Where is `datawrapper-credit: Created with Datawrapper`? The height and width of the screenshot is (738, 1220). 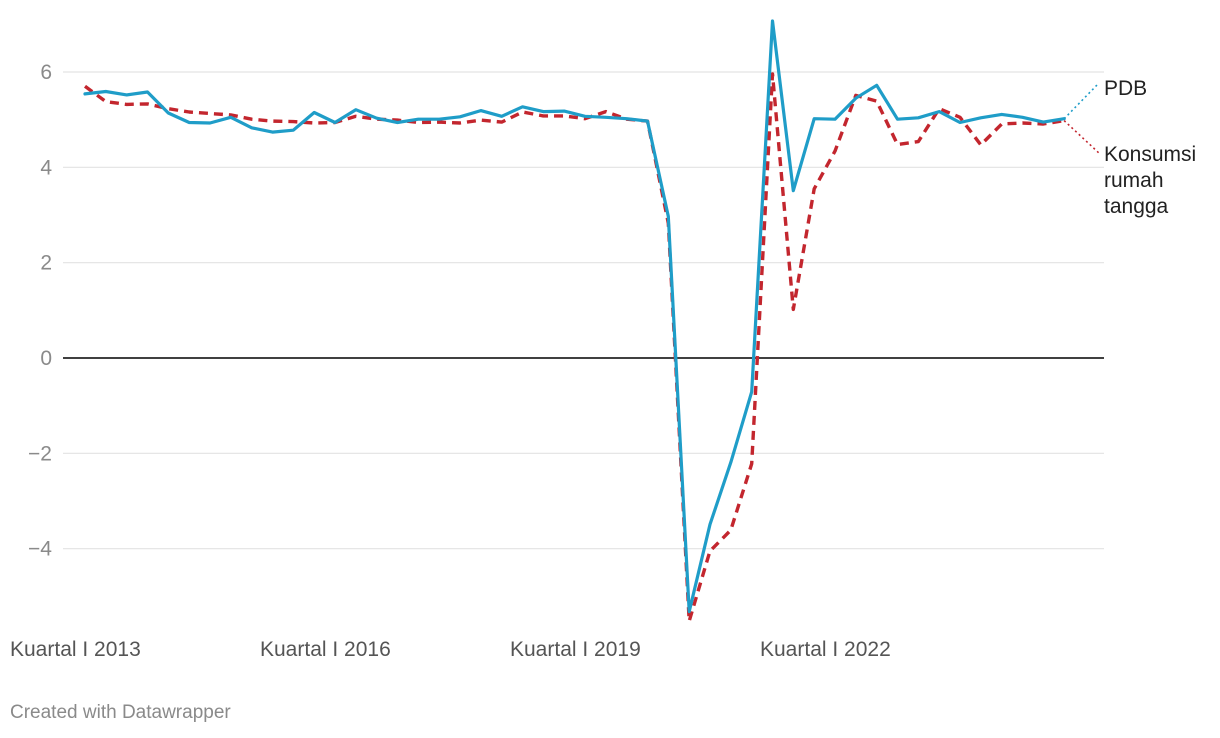 datawrapper-credit: Created with Datawrapper is located at coordinates (120, 712).